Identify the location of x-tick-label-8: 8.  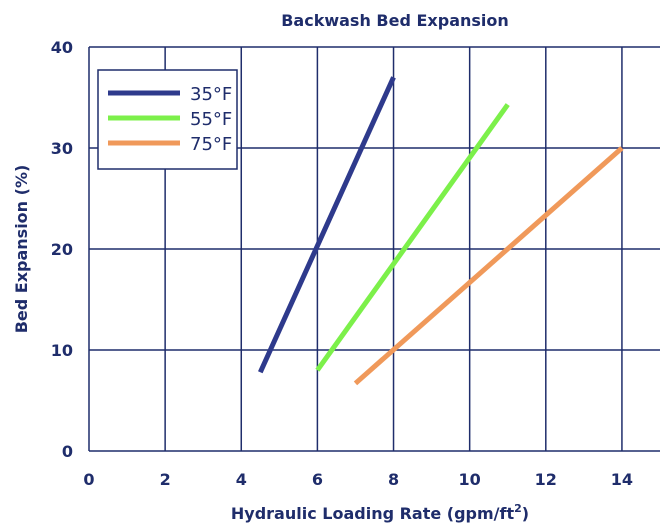
(393, 479).